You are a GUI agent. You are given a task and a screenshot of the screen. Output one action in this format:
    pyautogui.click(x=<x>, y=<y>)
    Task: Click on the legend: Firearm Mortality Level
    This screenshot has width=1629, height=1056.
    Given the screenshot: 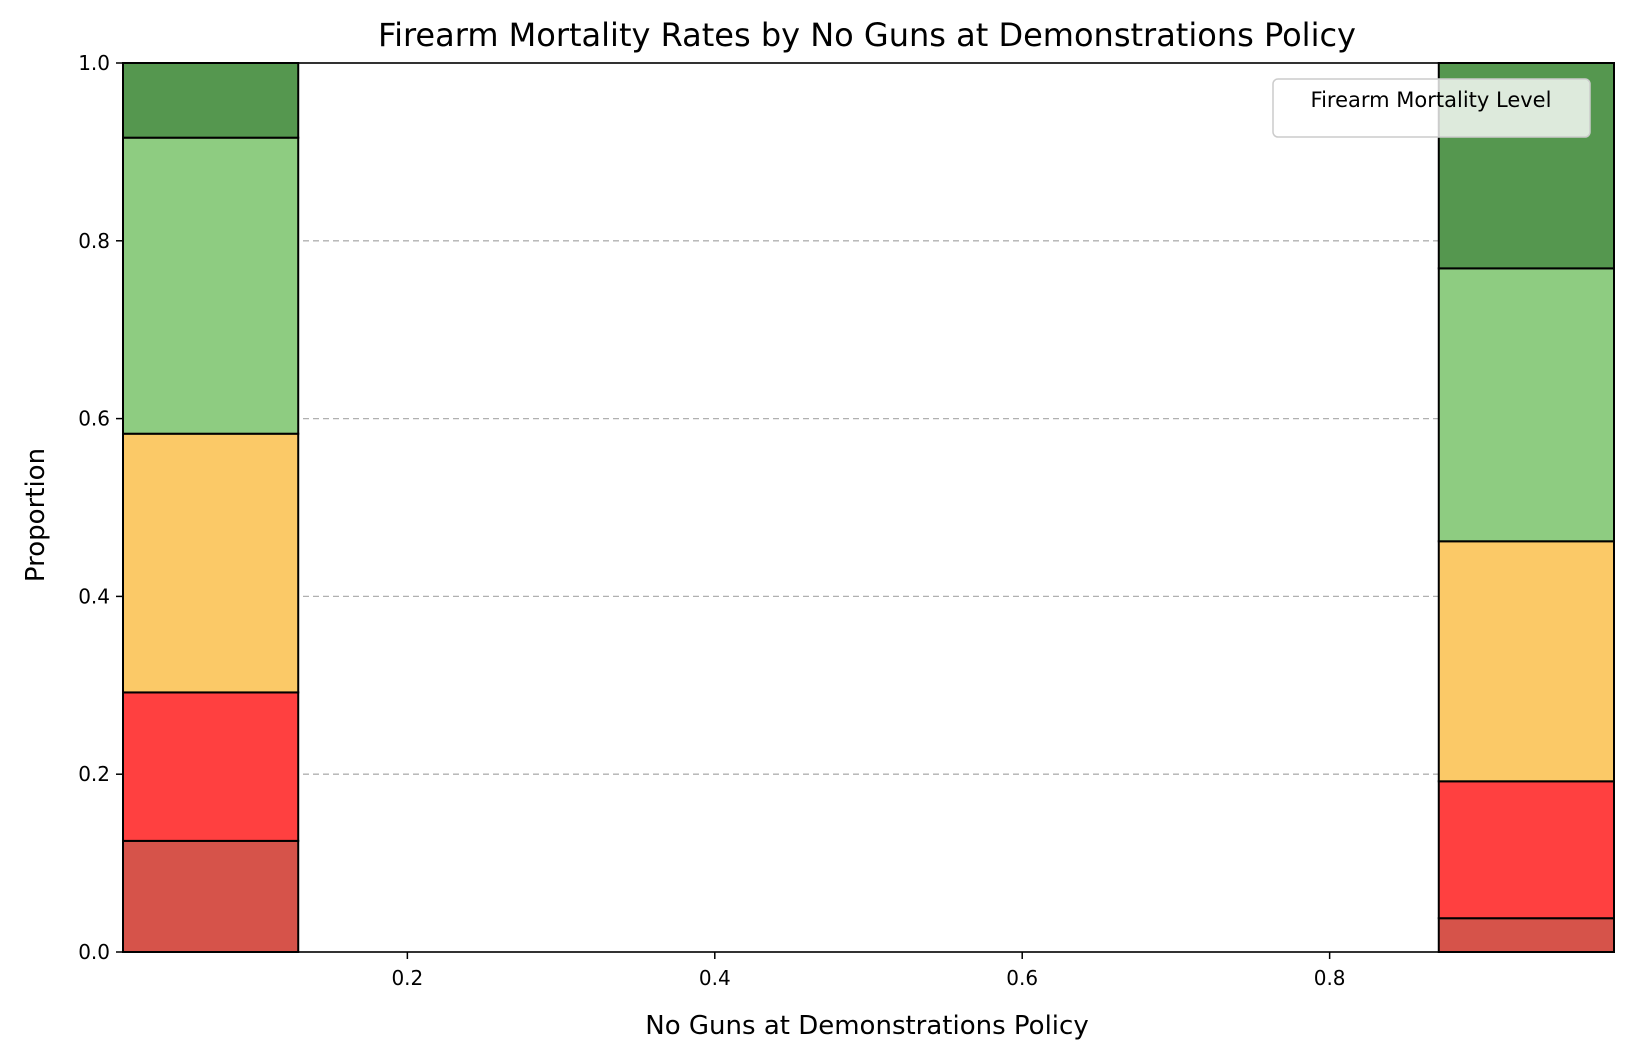 What is the action you would take?
    pyautogui.click(x=1431, y=108)
    